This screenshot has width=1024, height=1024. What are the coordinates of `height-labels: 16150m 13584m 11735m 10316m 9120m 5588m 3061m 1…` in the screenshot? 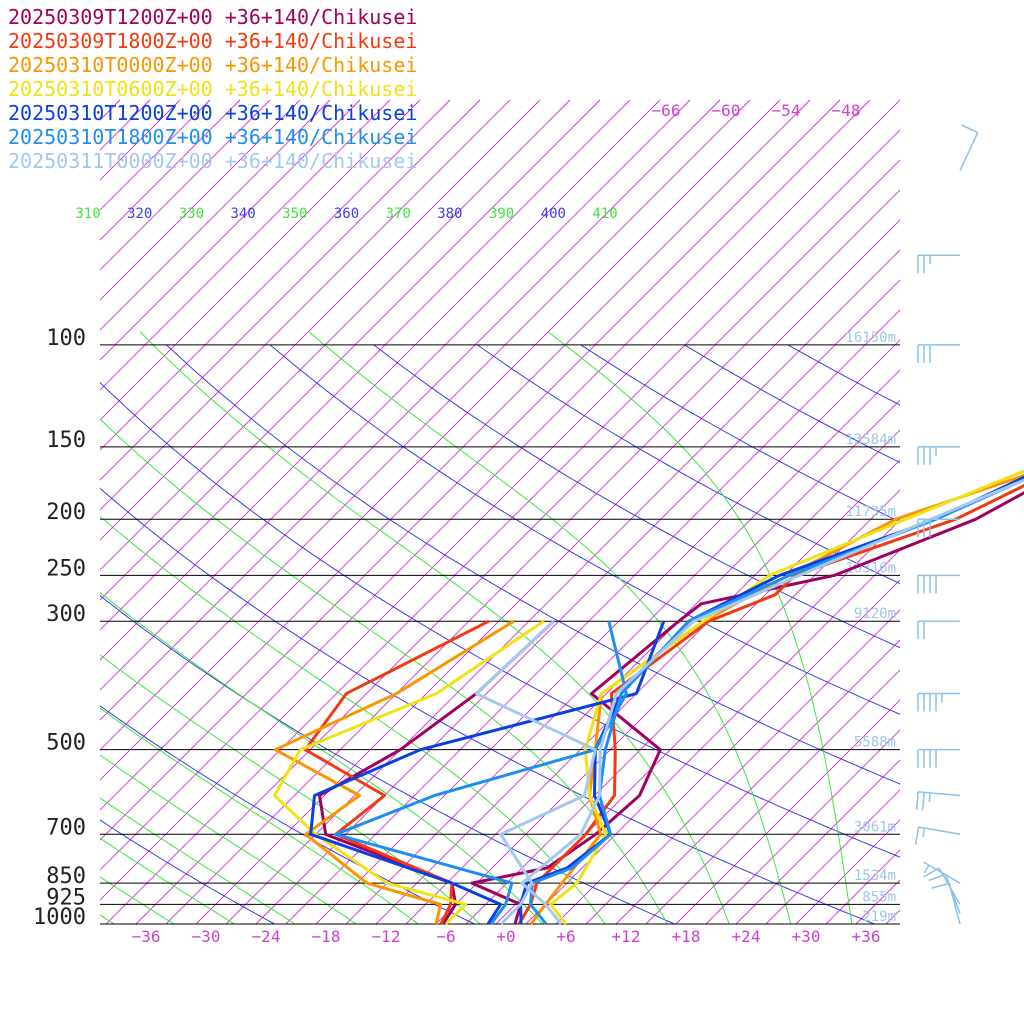 It's located at (870, 627).